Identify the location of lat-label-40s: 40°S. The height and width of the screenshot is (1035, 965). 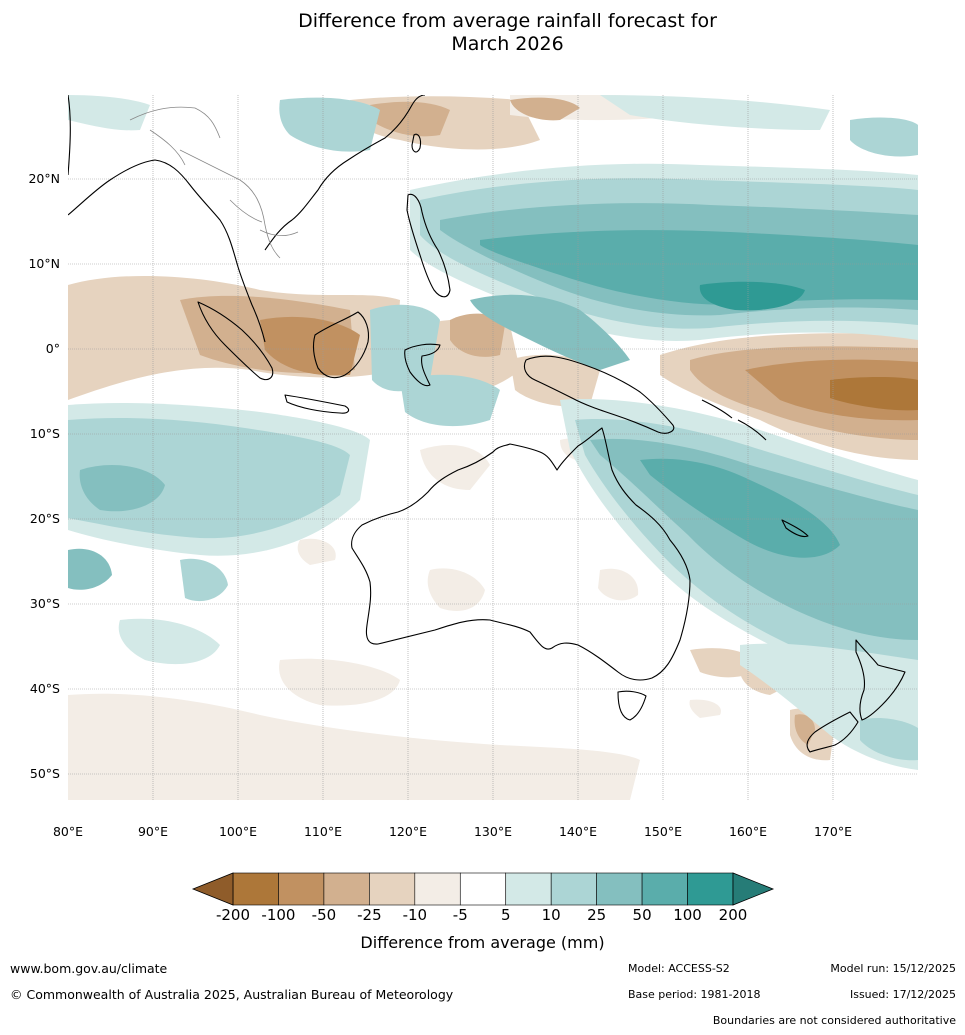
(44, 688).